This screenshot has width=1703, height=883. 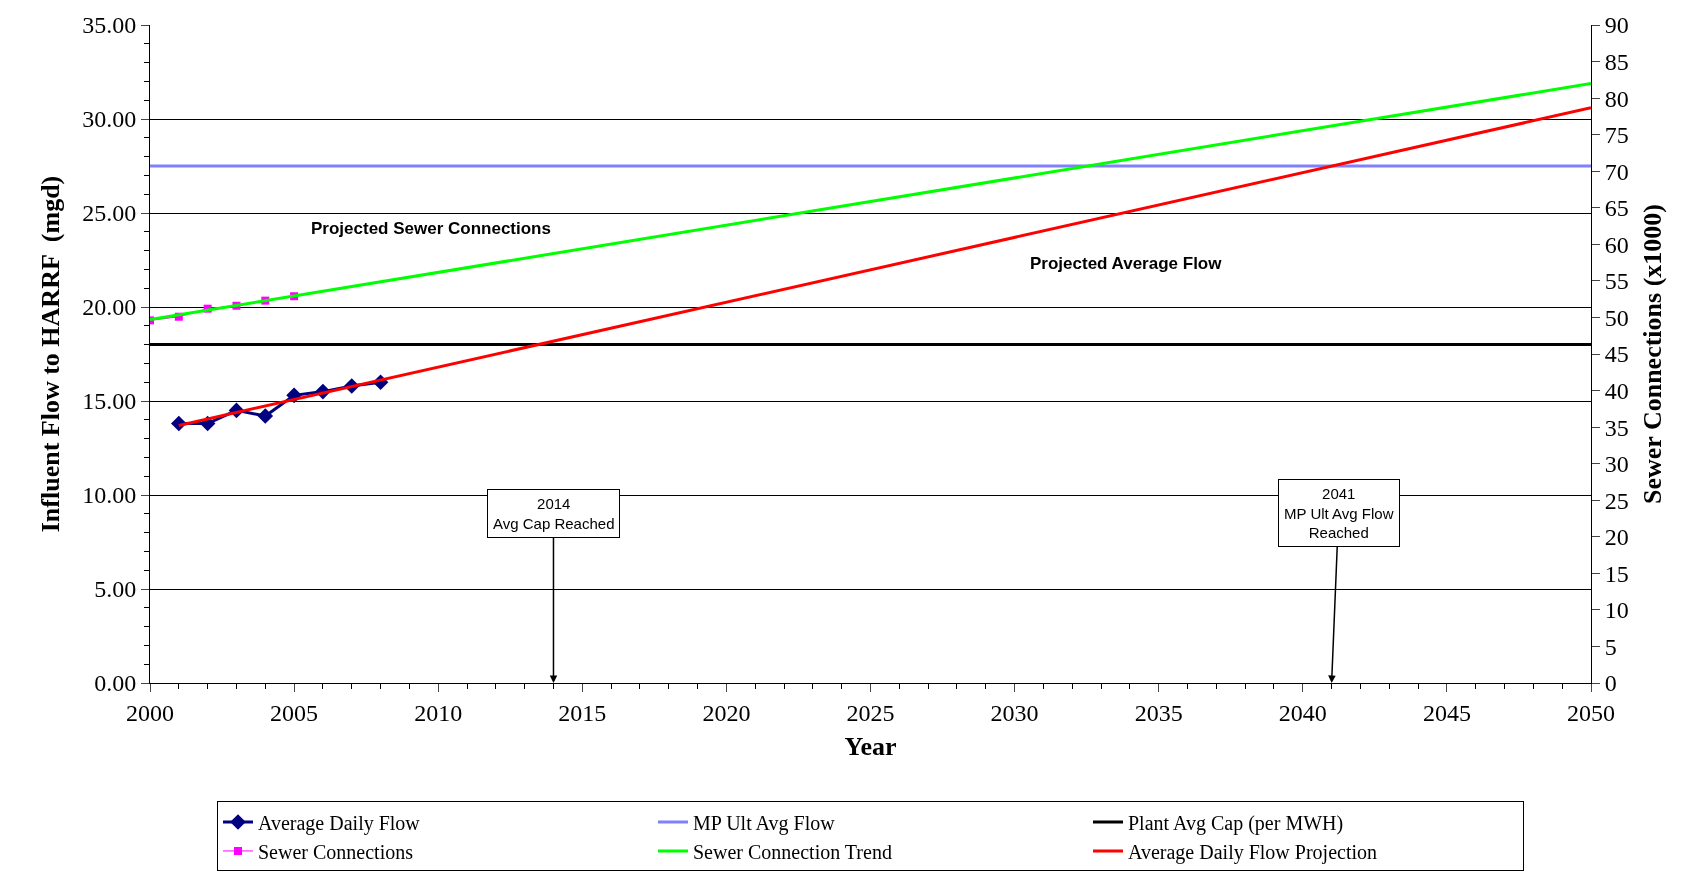 What do you see at coordinates (1616, 500) in the screenshot?
I see `y2-tick-label: 25` at bounding box center [1616, 500].